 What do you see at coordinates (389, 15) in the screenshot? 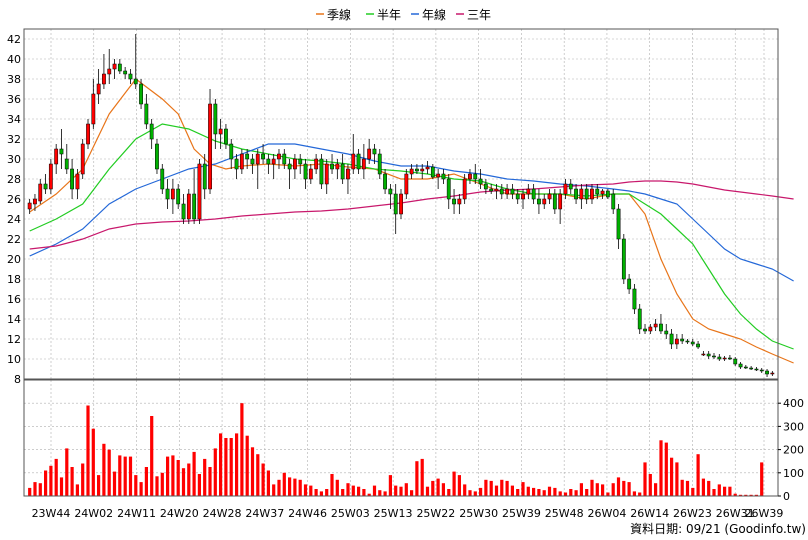
I see `legend-label-half-year: 半年` at bounding box center [389, 15].